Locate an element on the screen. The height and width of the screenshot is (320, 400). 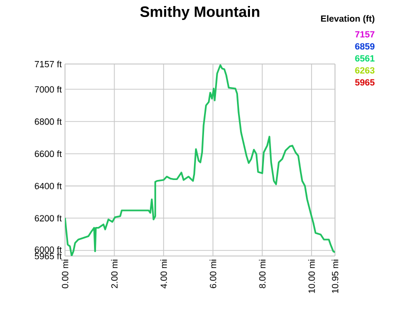
text: 7157 is located at coordinates (364, 34).